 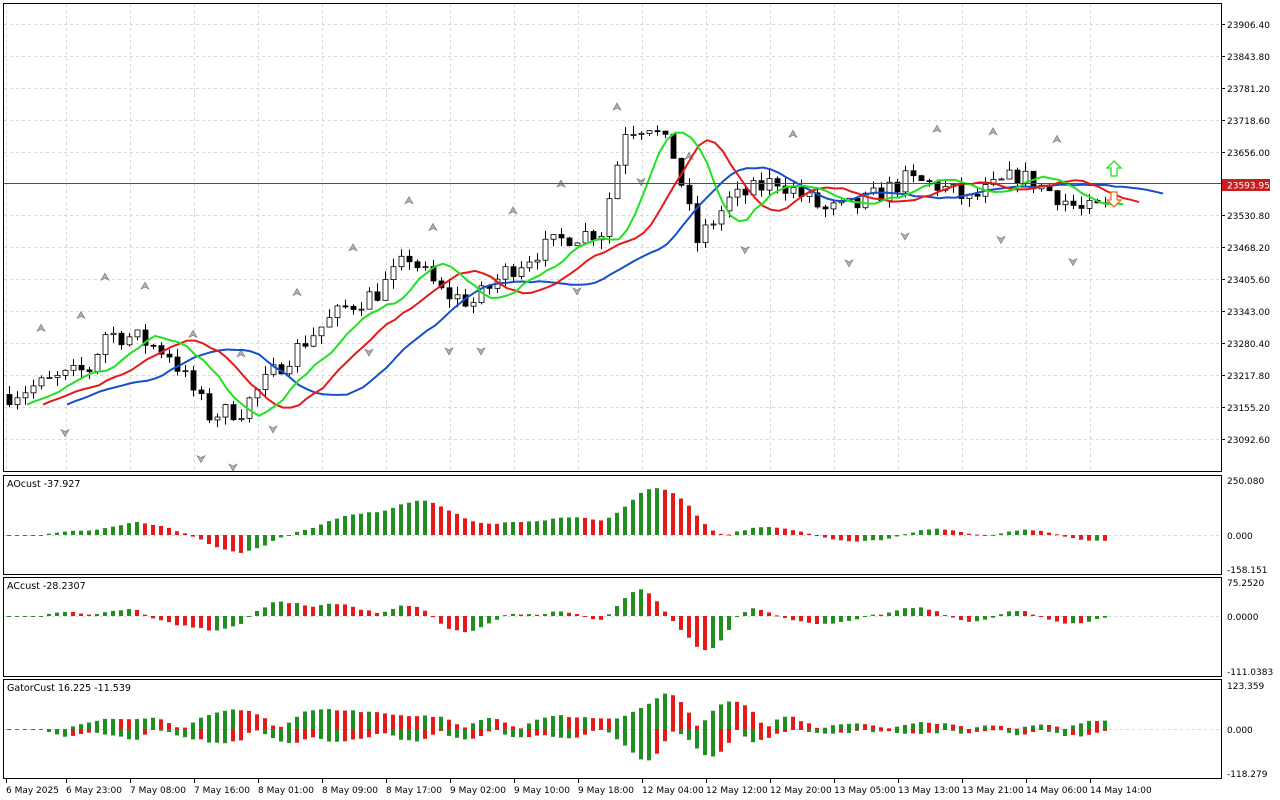 I want to click on ac-histogram, so click(x=557, y=620).